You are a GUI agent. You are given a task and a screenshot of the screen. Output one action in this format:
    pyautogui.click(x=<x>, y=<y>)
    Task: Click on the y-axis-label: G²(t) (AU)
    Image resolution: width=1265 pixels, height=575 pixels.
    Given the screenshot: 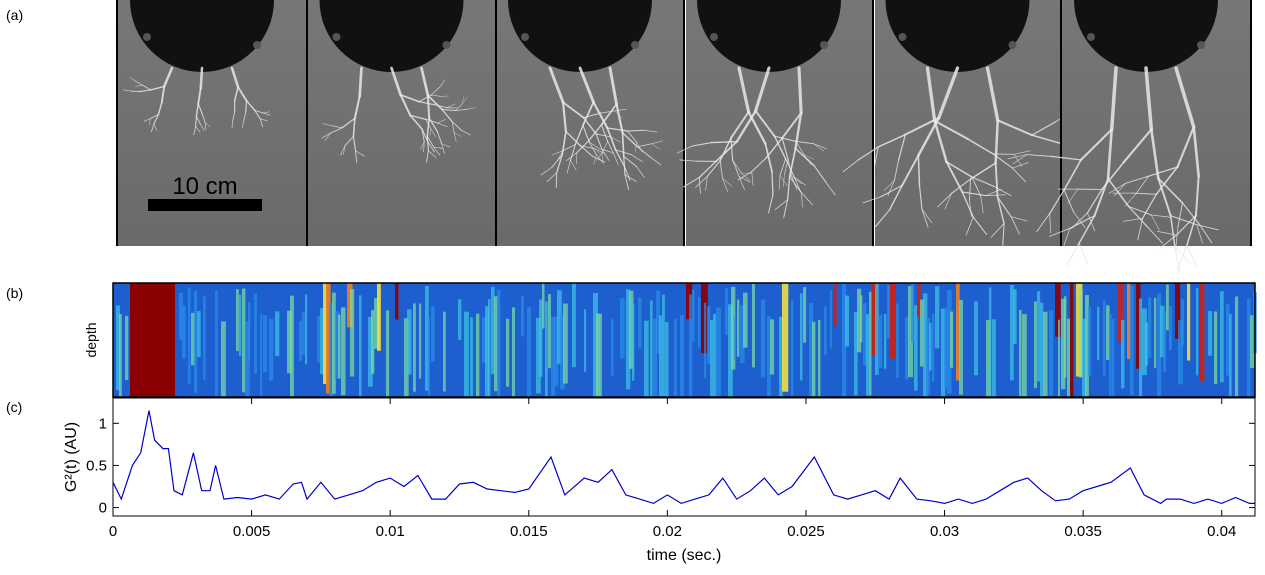 What is the action you would take?
    pyautogui.click(x=71, y=457)
    